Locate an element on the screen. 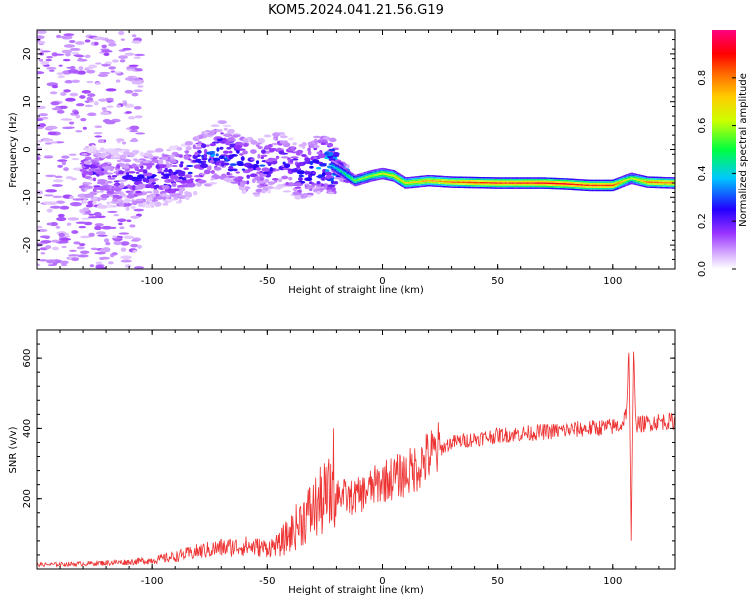  y-tick-label: 600 is located at coordinates (27, 358).